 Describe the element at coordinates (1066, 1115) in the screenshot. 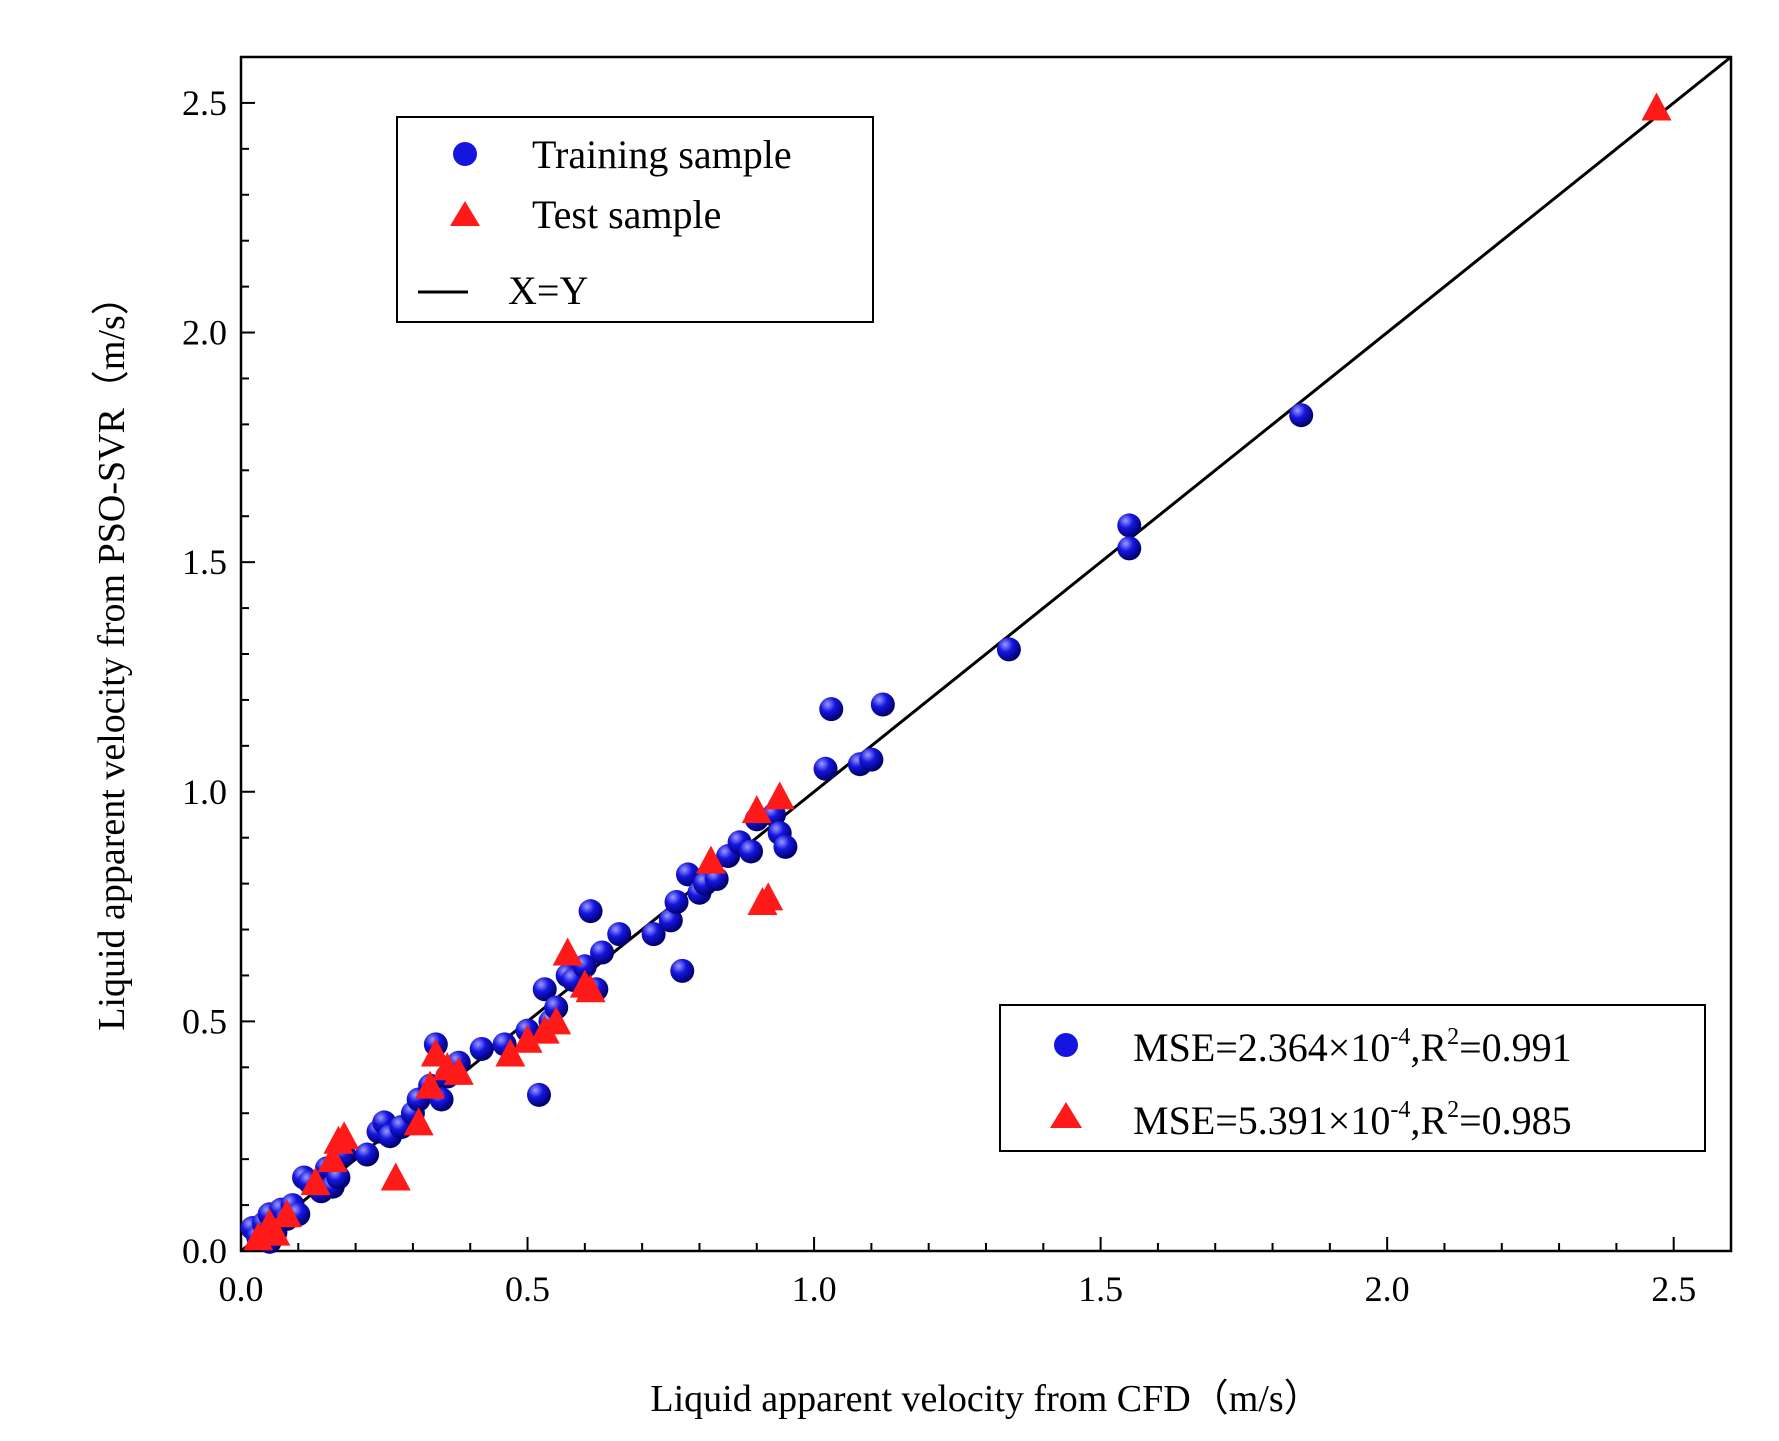

I see `metrics-test-marker` at that location.